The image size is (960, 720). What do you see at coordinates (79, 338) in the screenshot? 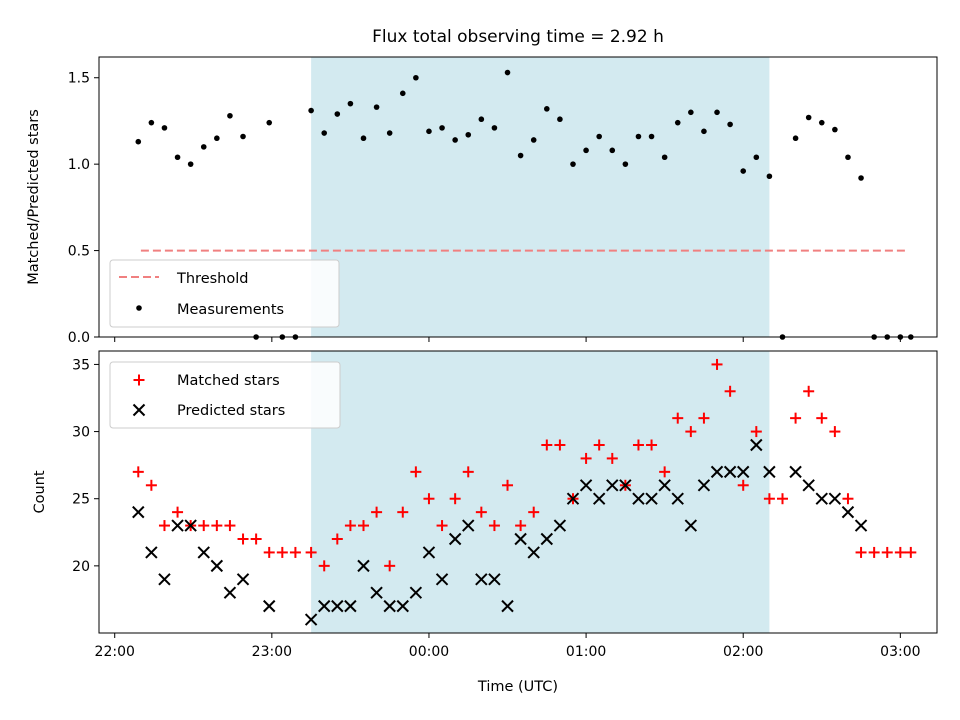
I see `top-y-tick-label: 0.0` at bounding box center [79, 338].